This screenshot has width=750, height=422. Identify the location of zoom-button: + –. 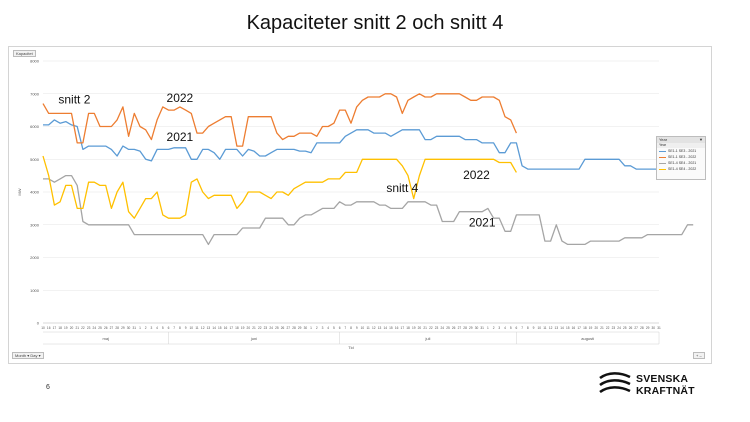
(699, 355).